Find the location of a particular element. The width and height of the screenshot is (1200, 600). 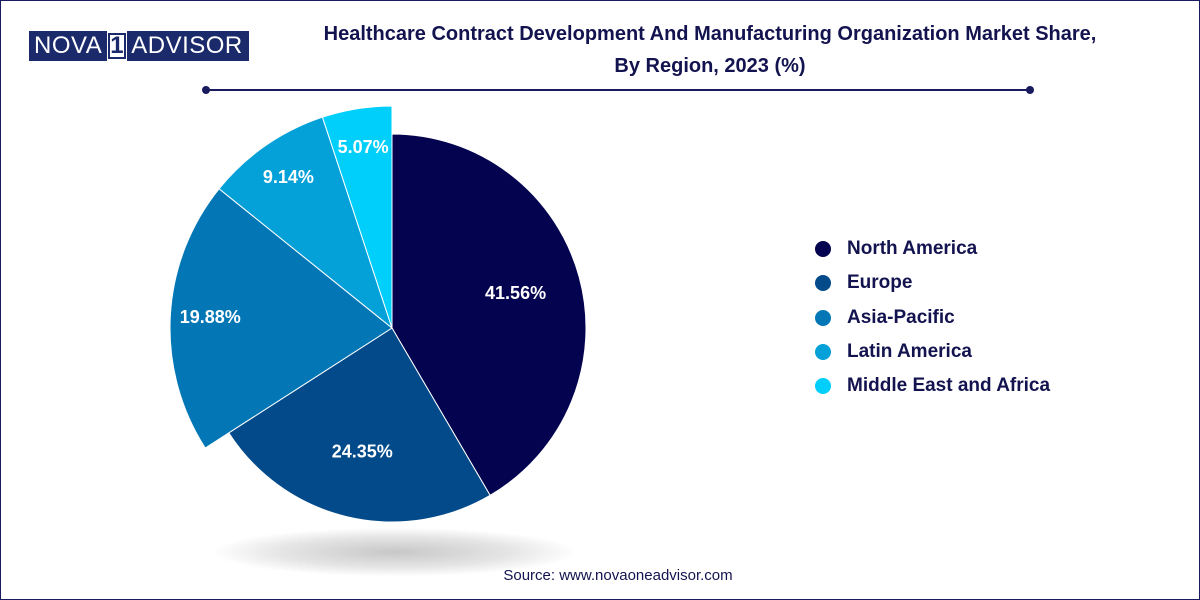

pie-data-label: 9.14% is located at coordinates (288, 177).